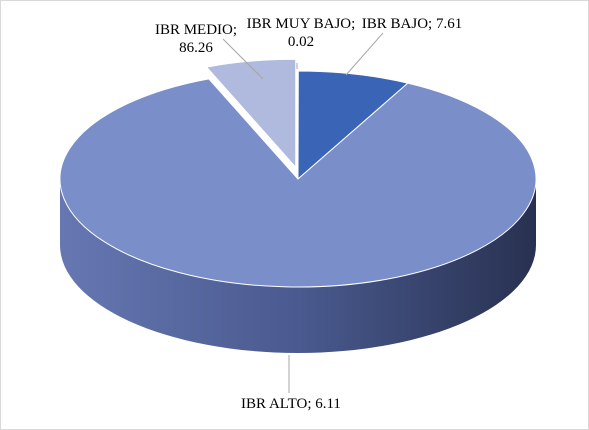 The height and width of the screenshot is (430, 589). I want to click on data-label: IBR MEDIO; 86.26, so click(196, 39).